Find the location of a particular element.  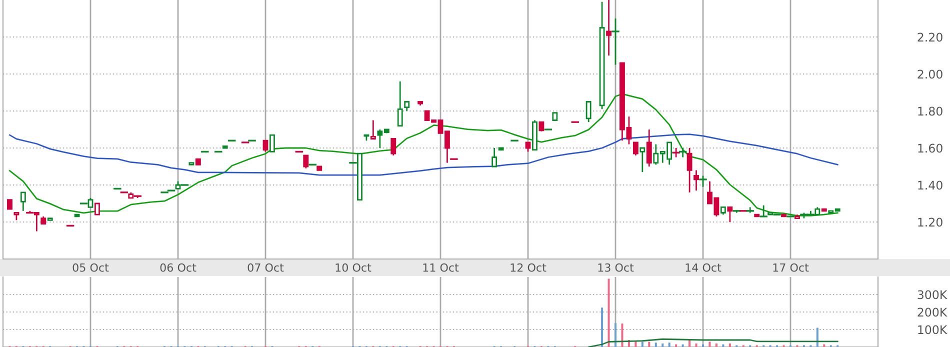

y-tick-label: 2.20 is located at coordinates (930, 37).